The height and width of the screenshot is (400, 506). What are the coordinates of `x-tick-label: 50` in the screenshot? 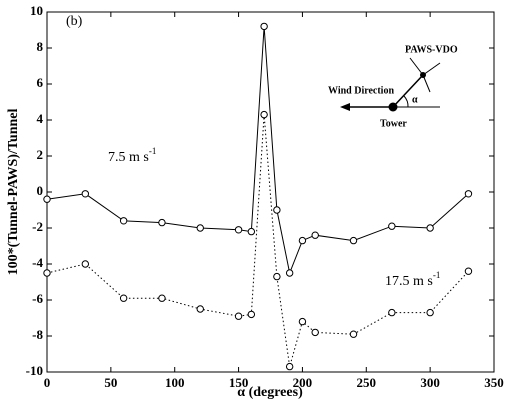 It's located at (110, 382).